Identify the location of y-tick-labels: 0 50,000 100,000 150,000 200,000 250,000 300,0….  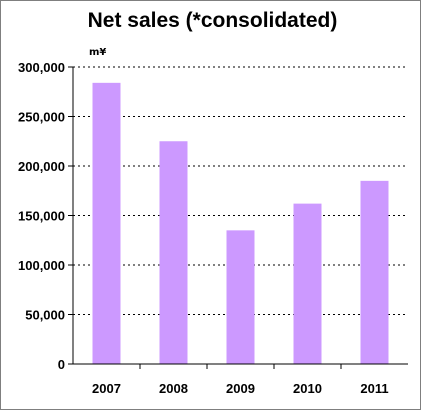
(41, 216).